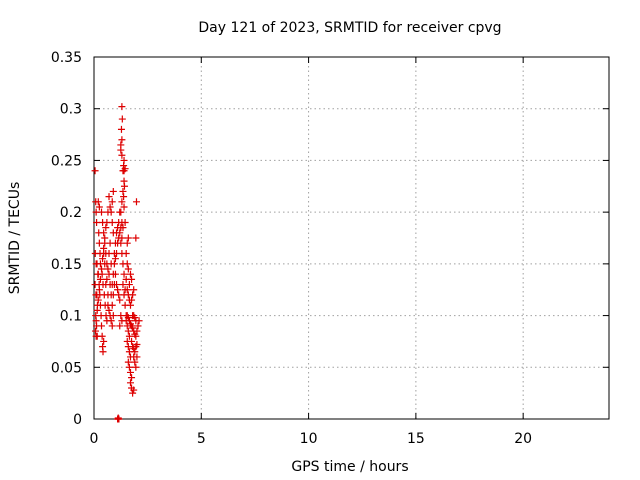 The height and width of the screenshot is (480, 640). Describe the element at coordinates (201, 439) in the screenshot. I see `x-tick-label: 5` at that location.